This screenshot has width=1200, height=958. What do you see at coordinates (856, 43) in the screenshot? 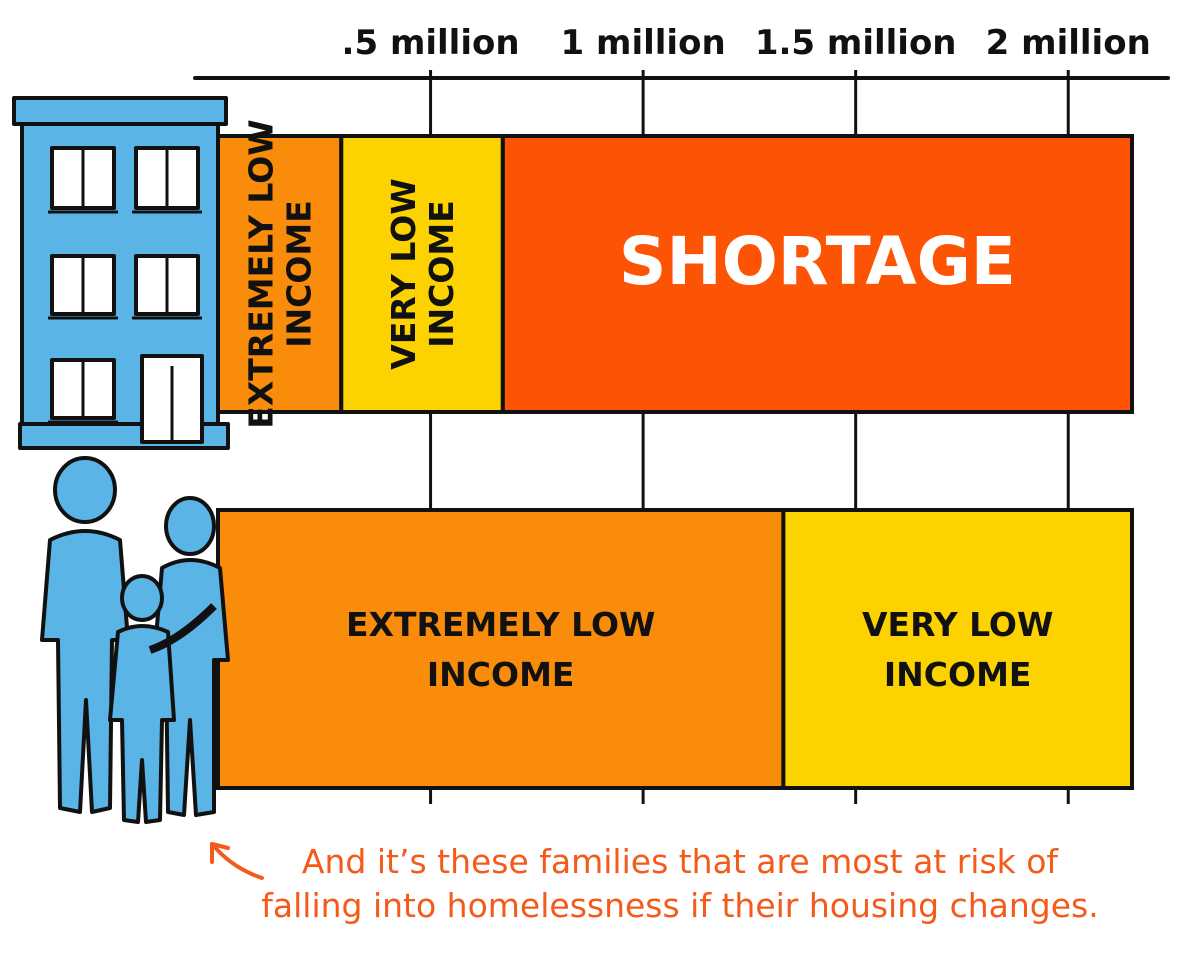
I see `tick-label: 1.5 million` at bounding box center [856, 43].